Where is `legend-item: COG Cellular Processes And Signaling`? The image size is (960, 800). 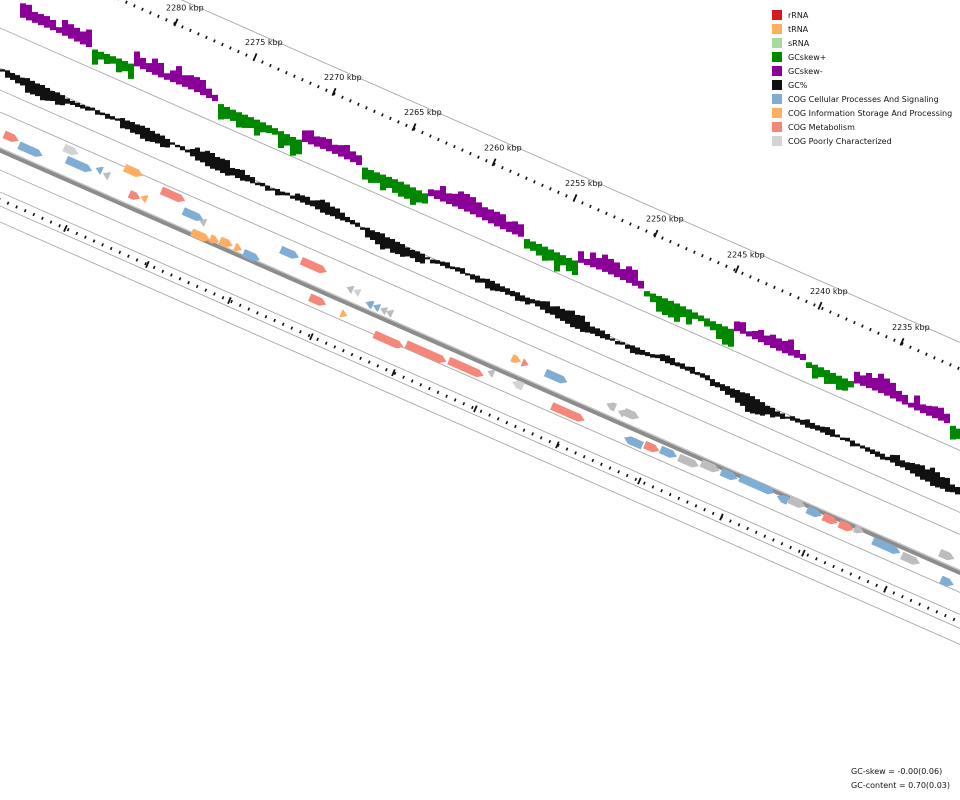
legend-item: COG Cellular Processes And Signaling is located at coordinates (862, 99).